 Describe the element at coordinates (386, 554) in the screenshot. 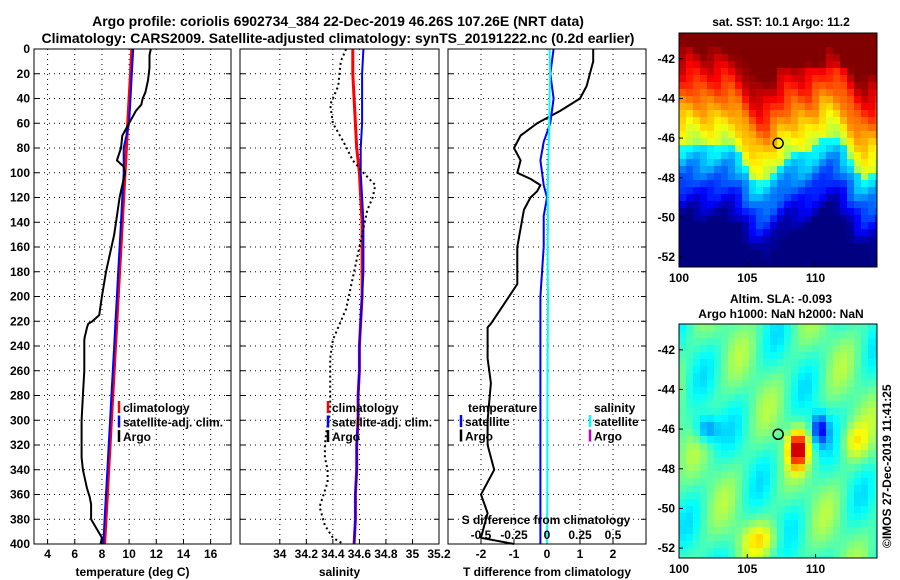

I see `x-tick-label: 34.8` at that location.